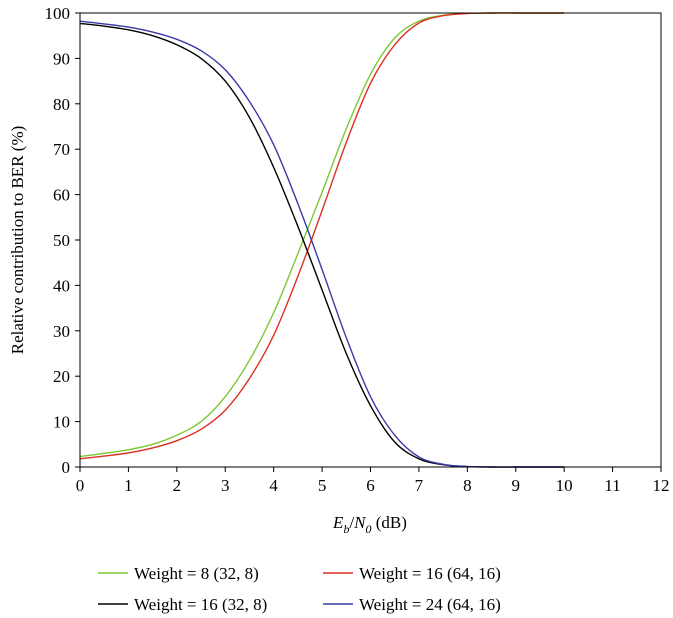 The height and width of the screenshot is (618, 673). Describe the element at coordinates (338, 522) in the screenshot. I see `x-label-var: E` at that location.